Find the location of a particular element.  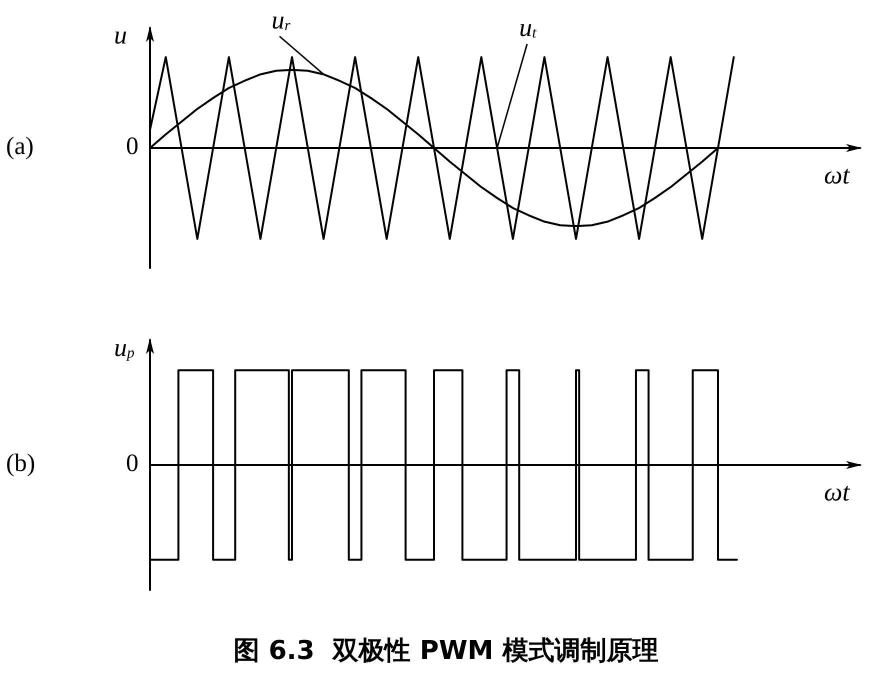

y-axis-title: u is located at coordinates (120, 35).